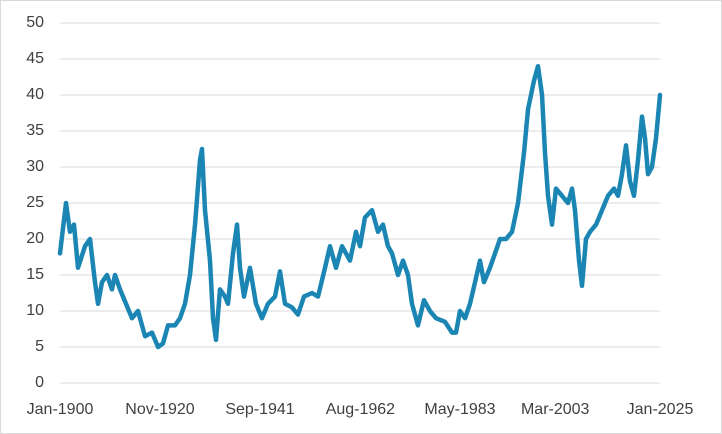 The width and height of the screenshot is (722, 434). I want to click on x-tick-label: May-1983, so click(459, 409).